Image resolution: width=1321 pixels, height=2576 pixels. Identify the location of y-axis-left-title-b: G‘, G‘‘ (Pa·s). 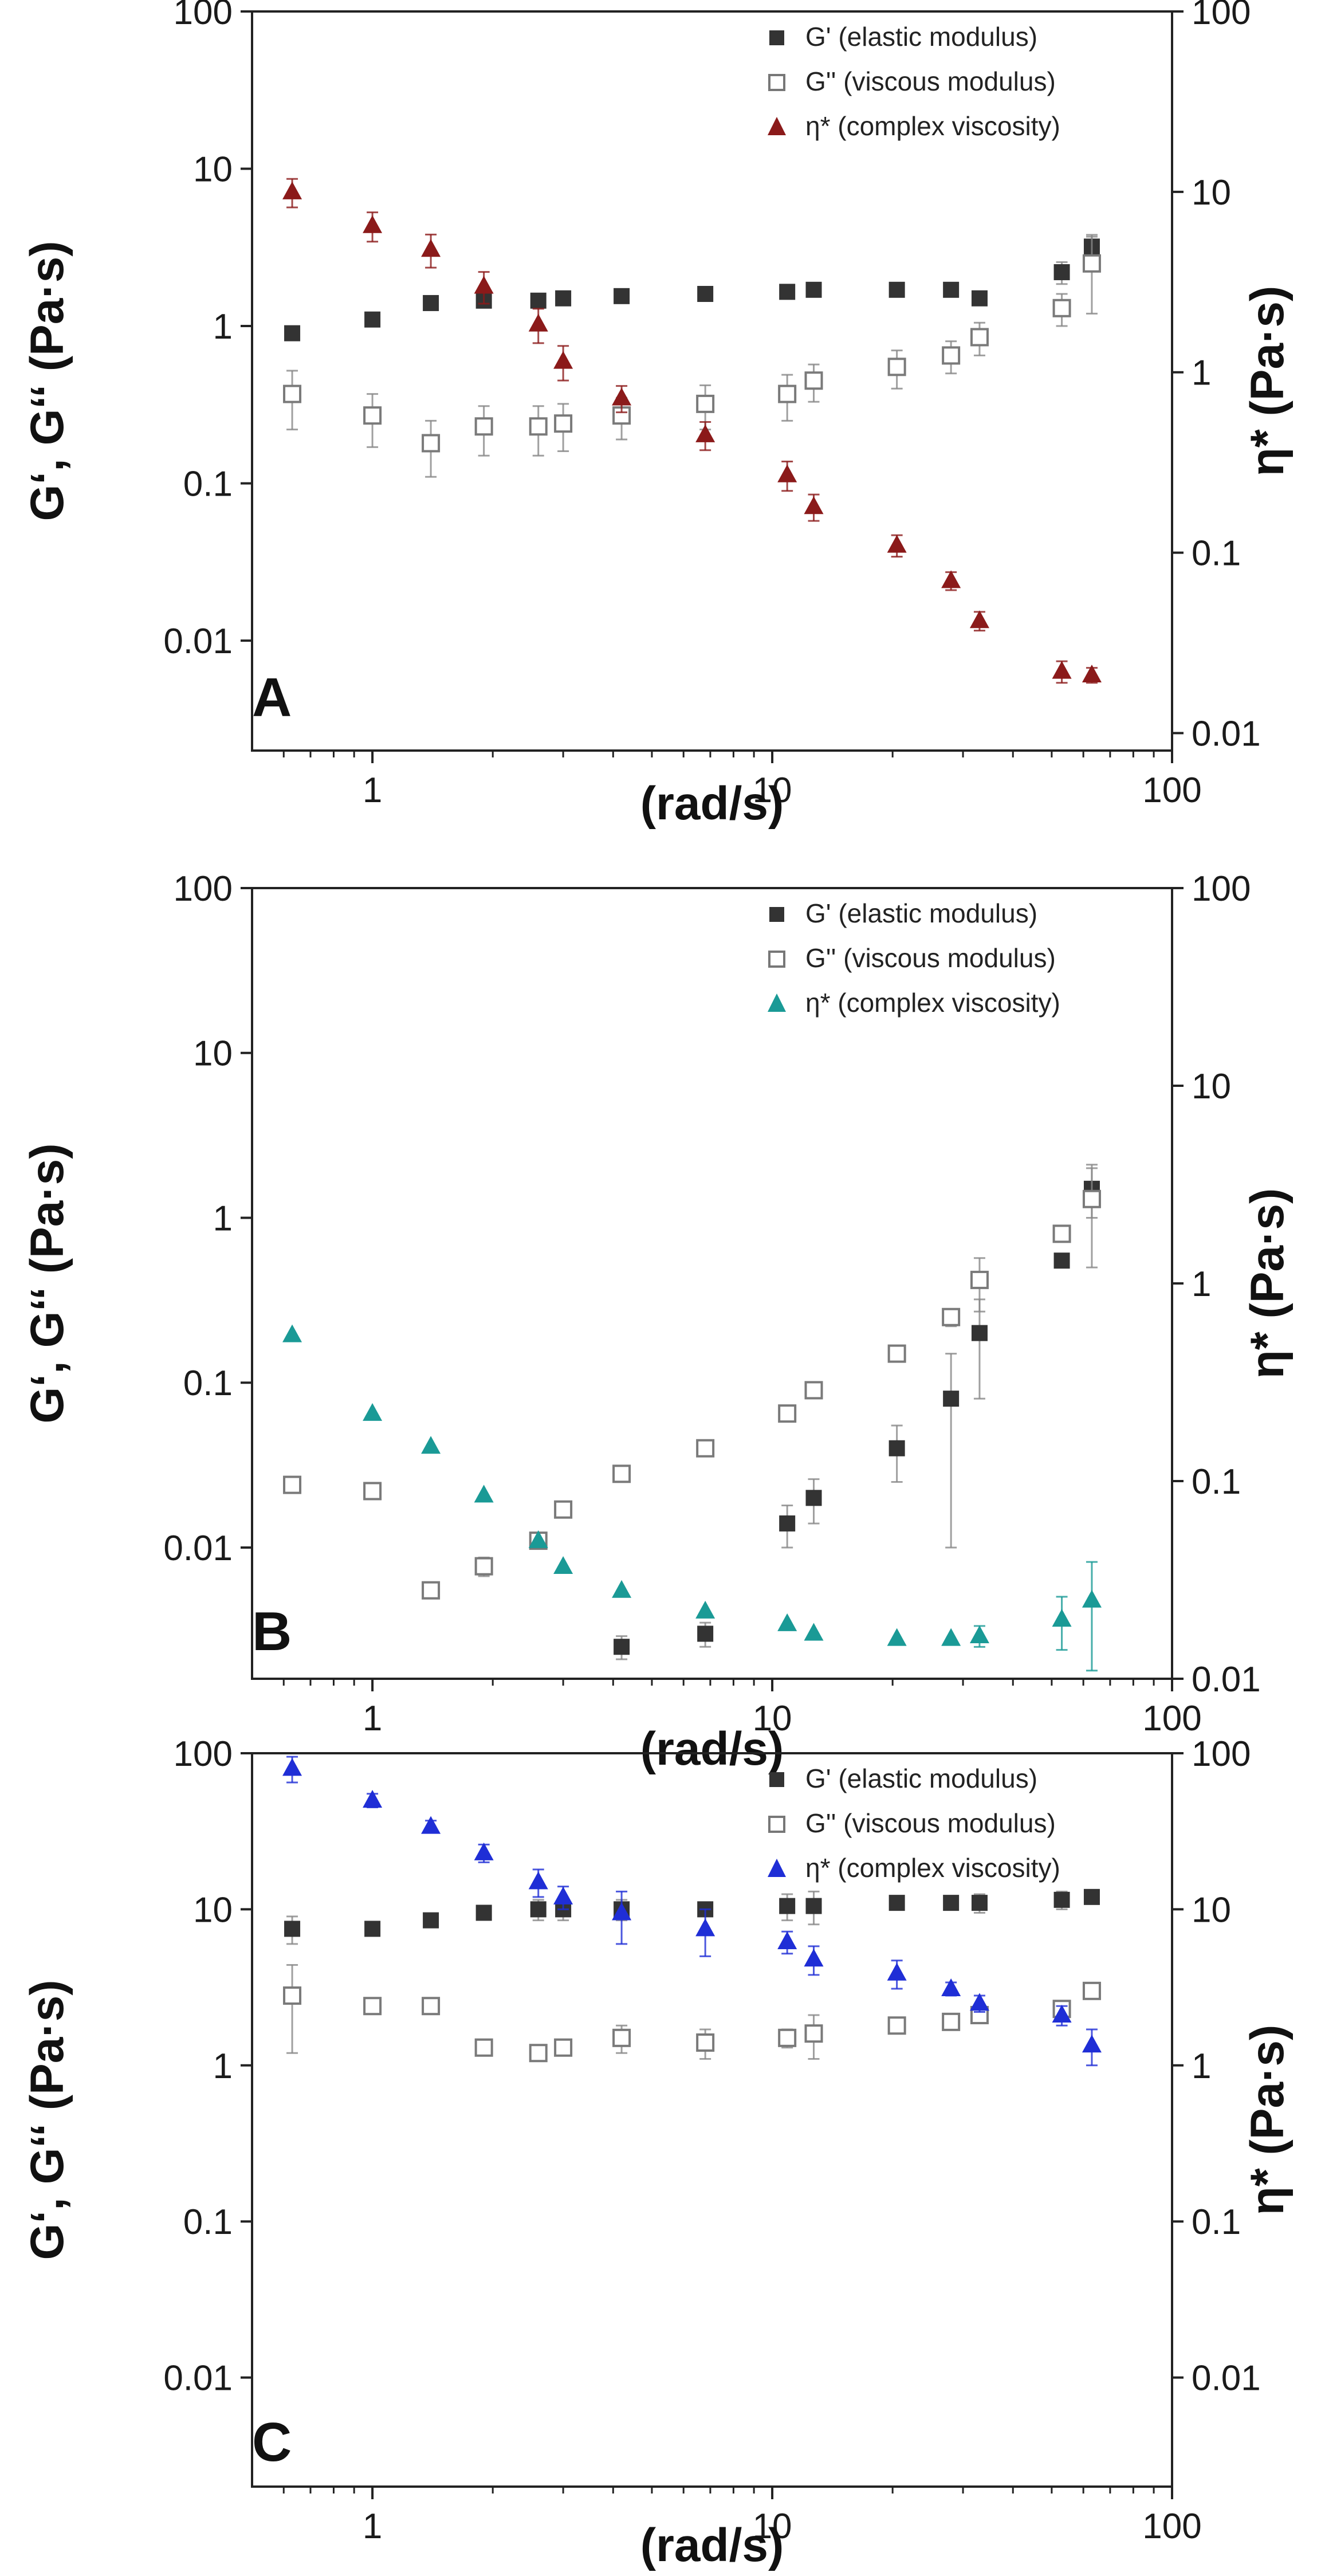
(47, 1283).